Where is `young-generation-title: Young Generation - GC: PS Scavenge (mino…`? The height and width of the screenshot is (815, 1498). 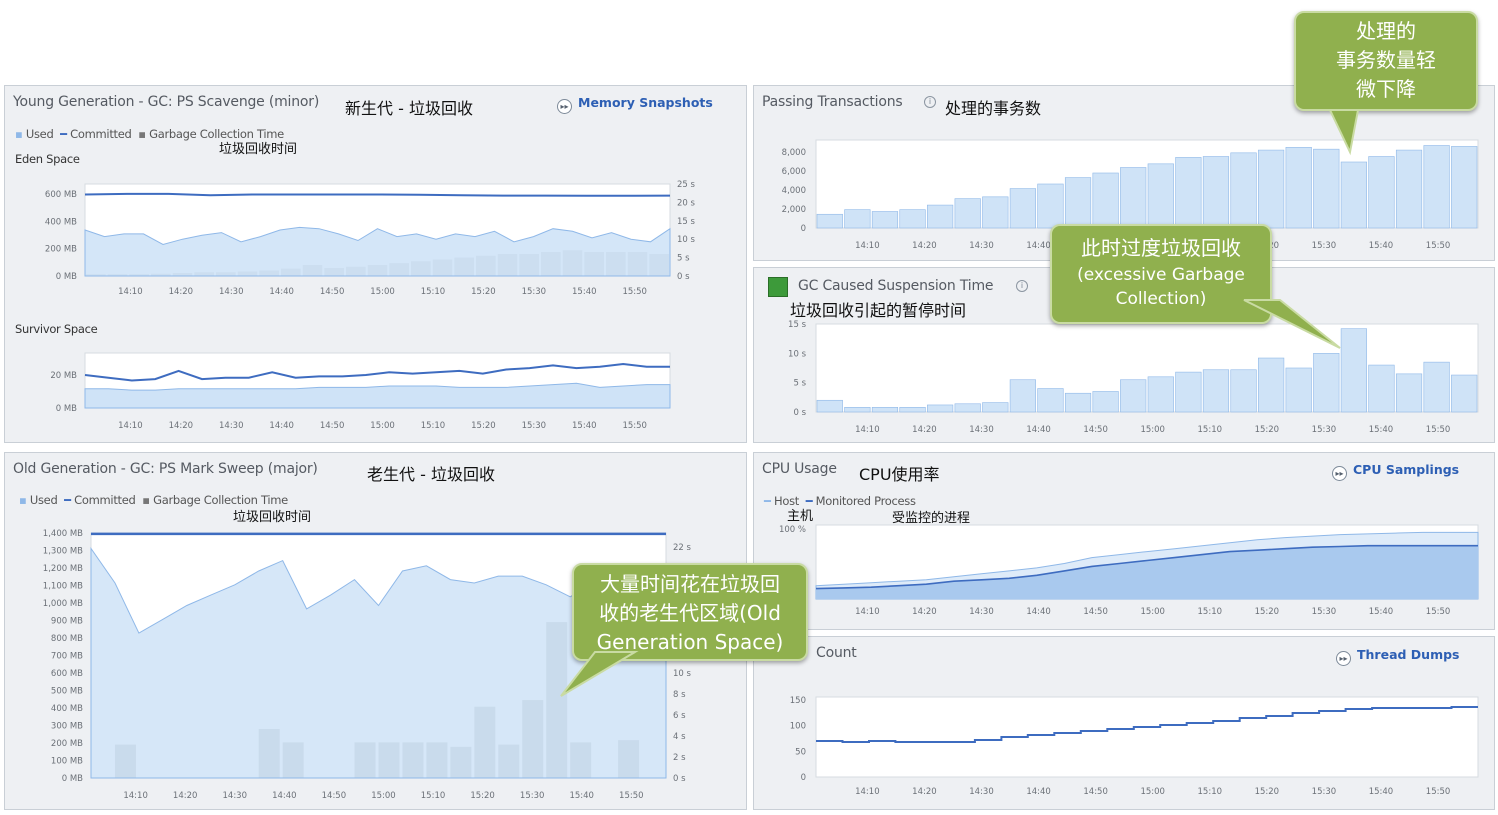
young-generation-title: Young Generation - GC: PS Scavenge (mino… is located at coordinates (166, 102).